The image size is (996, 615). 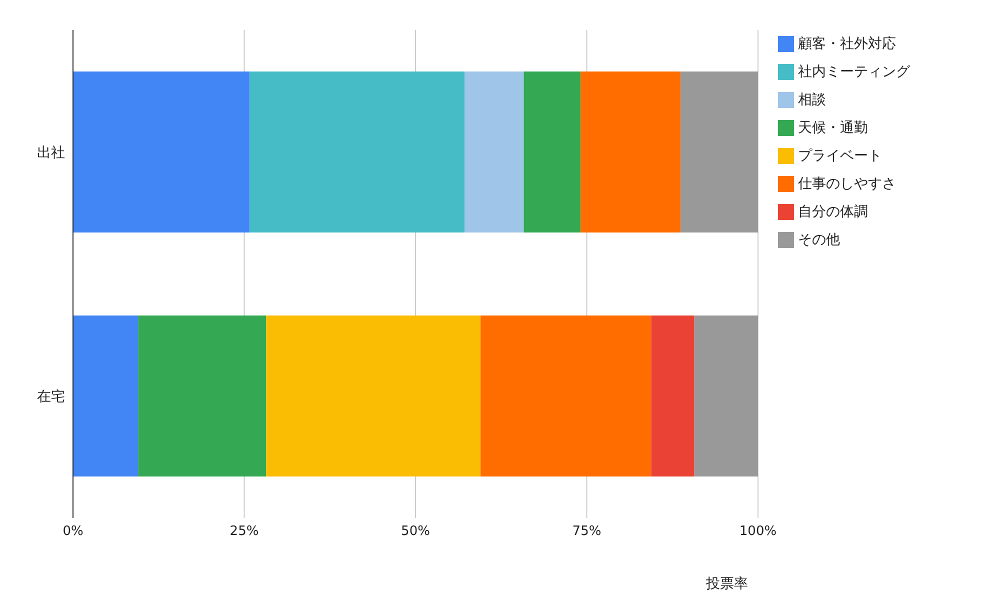 I want to click on x-tick-label: 75%, so click(x=587, y=532).